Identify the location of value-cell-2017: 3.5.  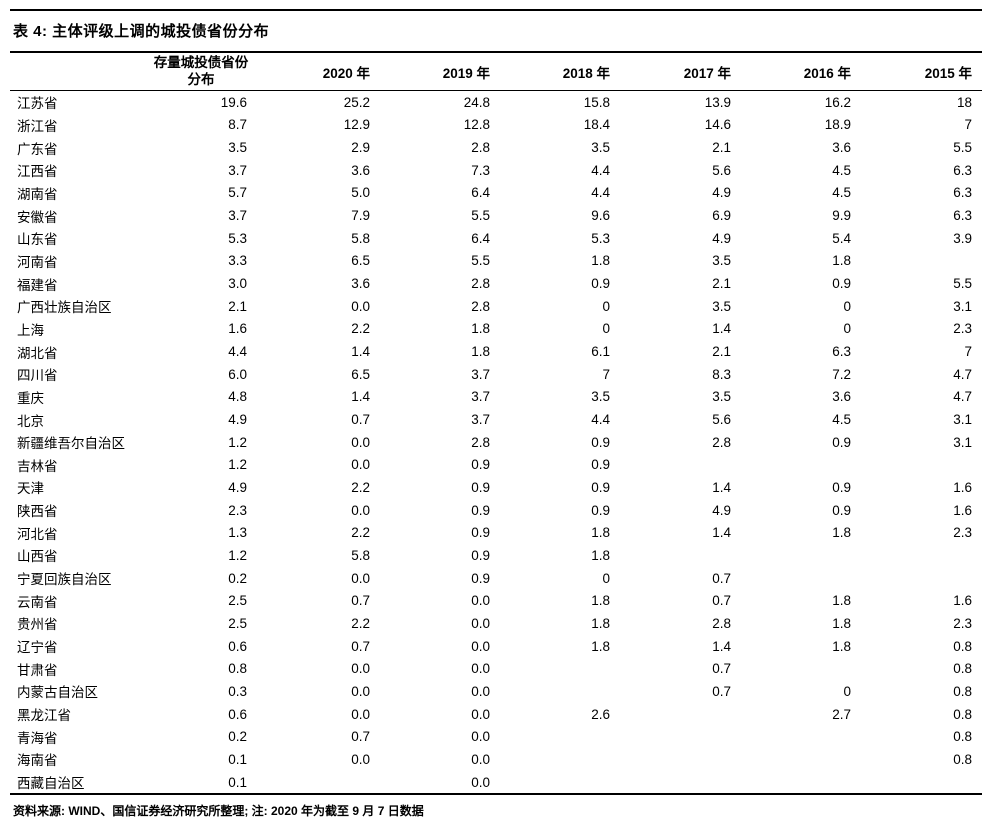
(721, 397).